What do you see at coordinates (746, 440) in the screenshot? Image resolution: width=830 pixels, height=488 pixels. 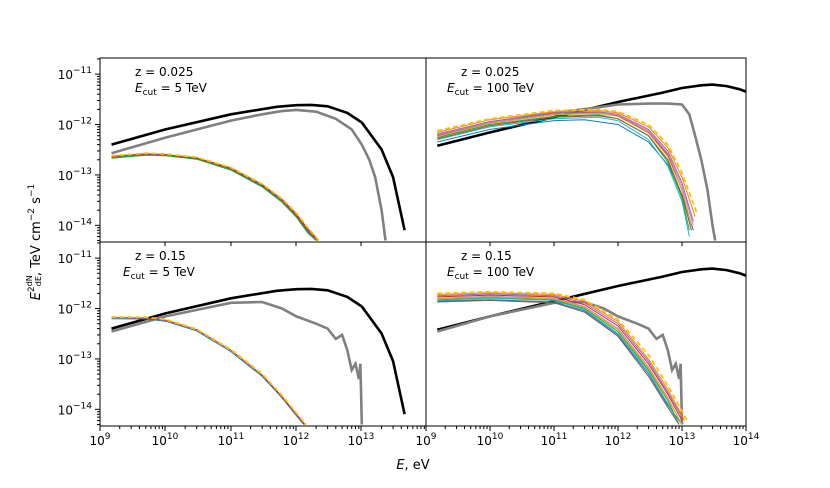 I see `x-tick-label: 1014` at bounding box center [746, 440].